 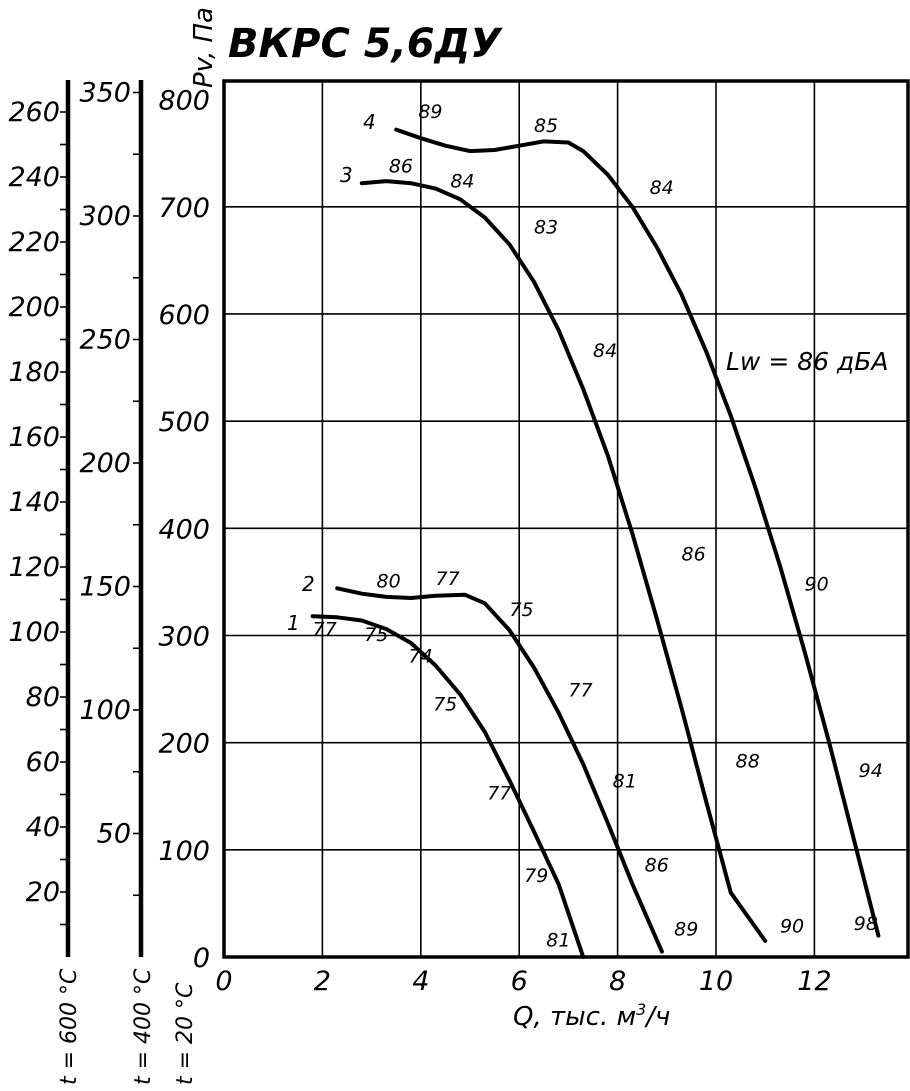 I want to click on curve-number: 1, so click(x=293, y=623).